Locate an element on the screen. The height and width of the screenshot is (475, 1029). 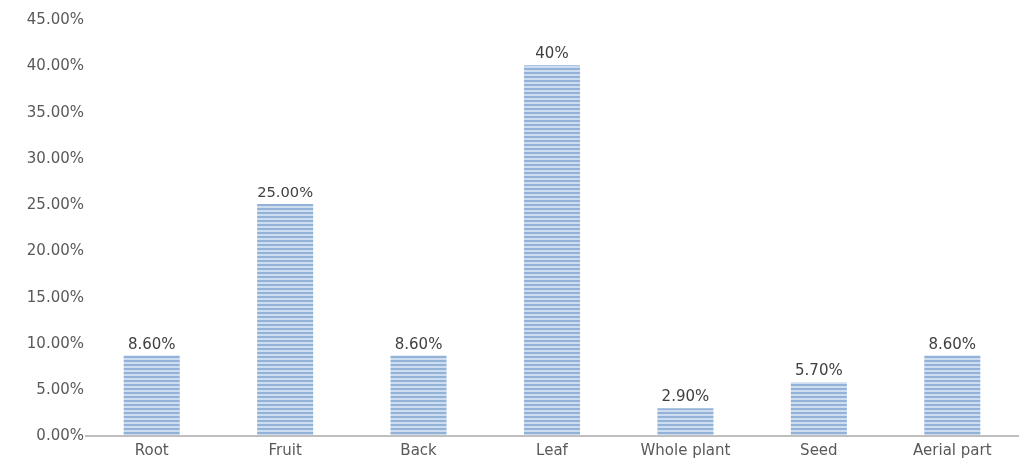
x-tick-label: Aerial part is located at coordinates (952, 450).